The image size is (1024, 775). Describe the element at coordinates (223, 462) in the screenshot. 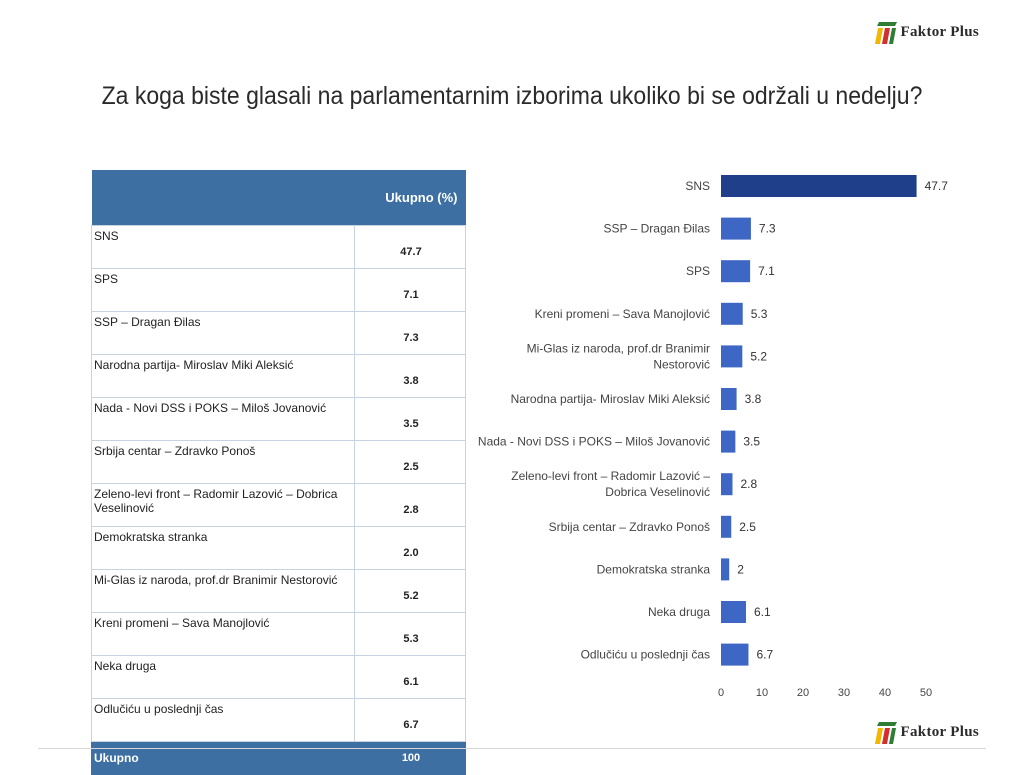

I see `table-party-name: Srbija centar – Zdravko Ponoš` at that location.